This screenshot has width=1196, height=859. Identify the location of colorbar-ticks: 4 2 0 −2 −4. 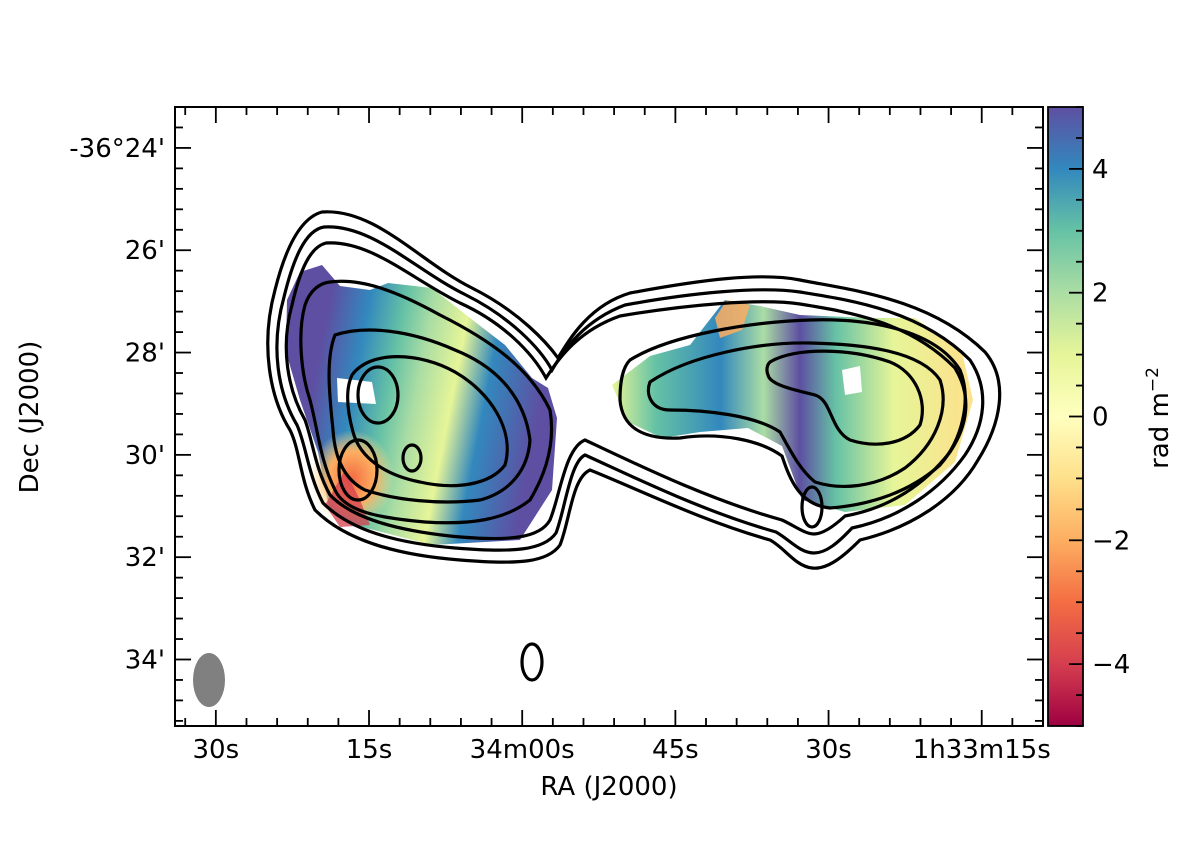
(1099, 416).